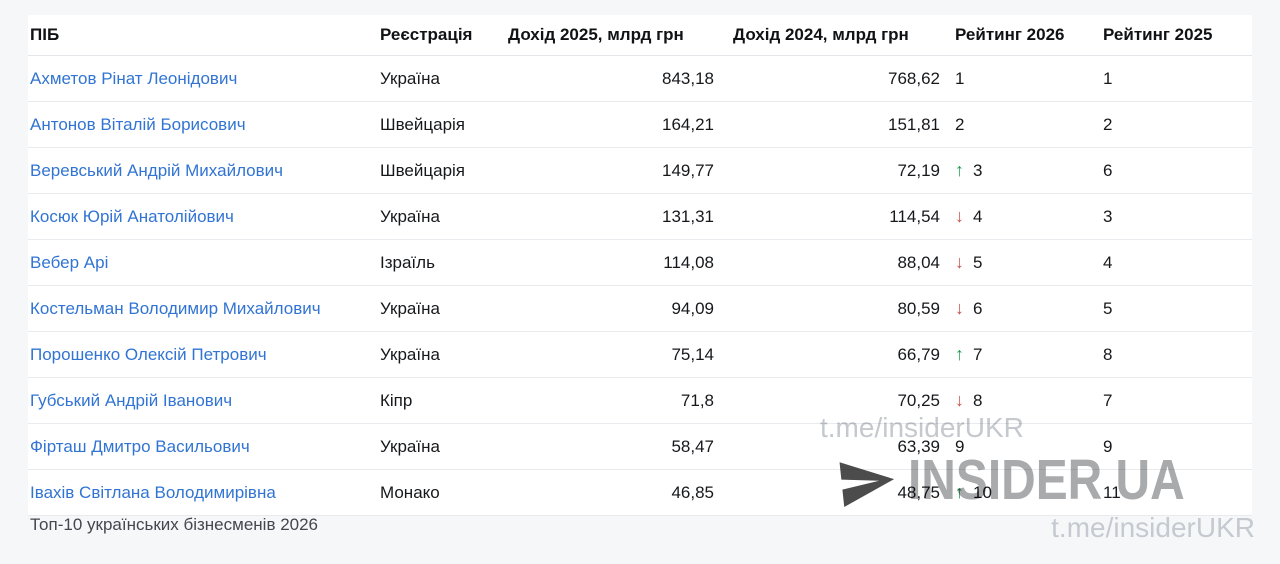 This screenshot has width=1280, height=564. I want to click on rating-2026-value: 2, so click(960, 124).